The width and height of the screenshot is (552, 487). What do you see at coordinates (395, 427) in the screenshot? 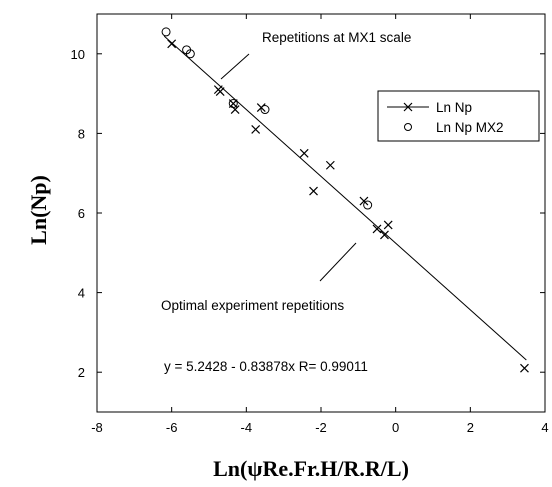
I see `x-tick-label: 0` at bounding box center [395, 427].